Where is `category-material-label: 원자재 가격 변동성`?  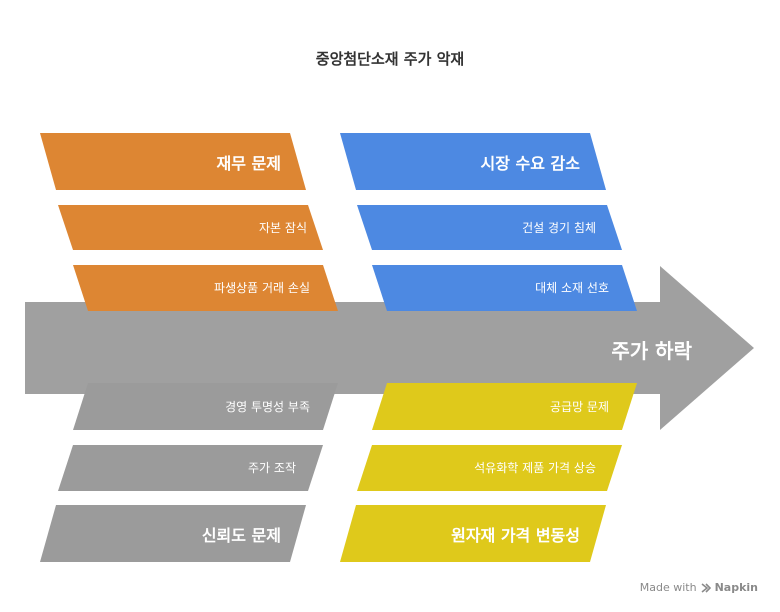 category-material-label: 원자재 가격 변동성 is located at coordinates (515, 535).